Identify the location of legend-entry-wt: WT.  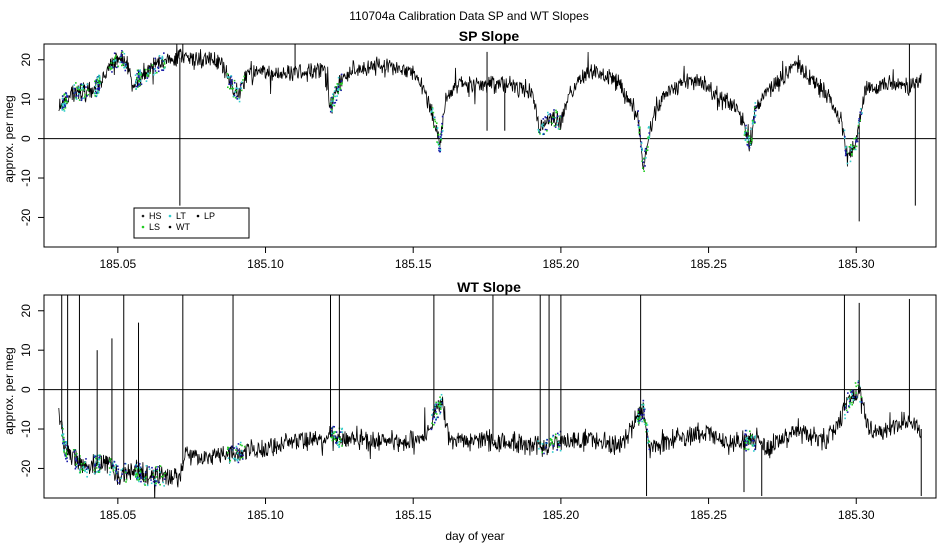
(179, 227).